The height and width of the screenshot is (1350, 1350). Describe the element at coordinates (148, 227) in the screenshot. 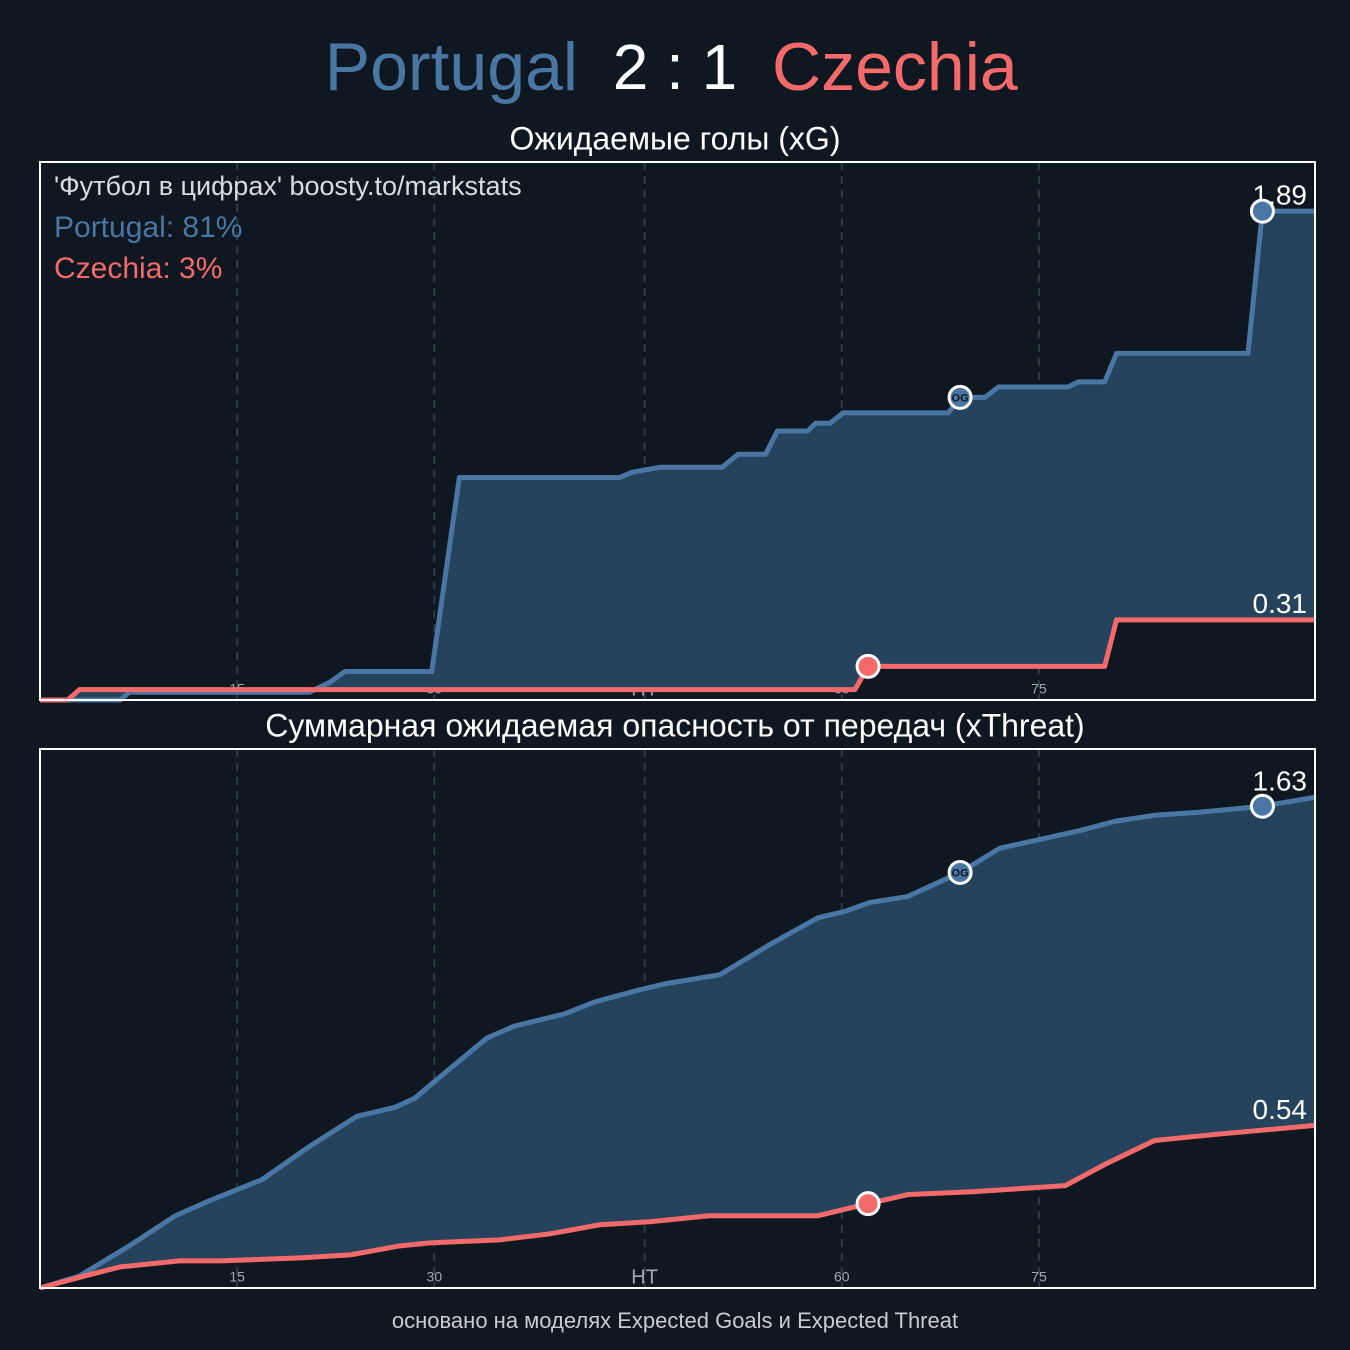

I see `annotation: Portugal: 81%` at that location.